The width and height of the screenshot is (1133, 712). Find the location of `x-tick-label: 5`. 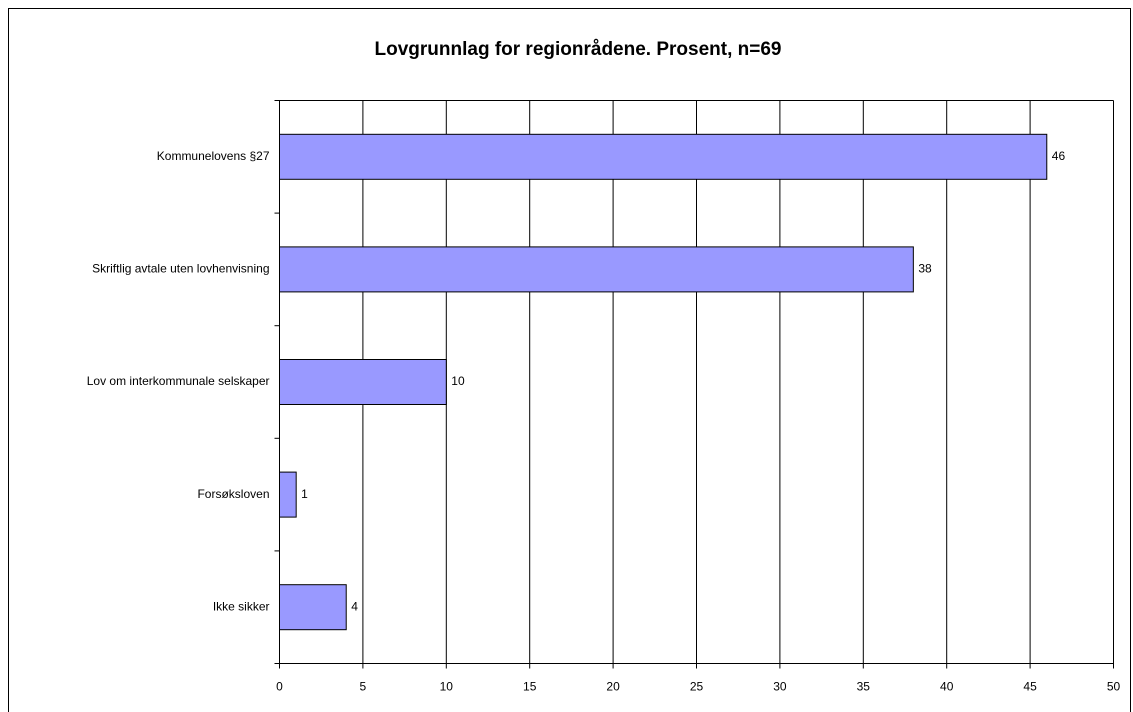

x-tick-label: 5 is located at coordinates (363, 687).